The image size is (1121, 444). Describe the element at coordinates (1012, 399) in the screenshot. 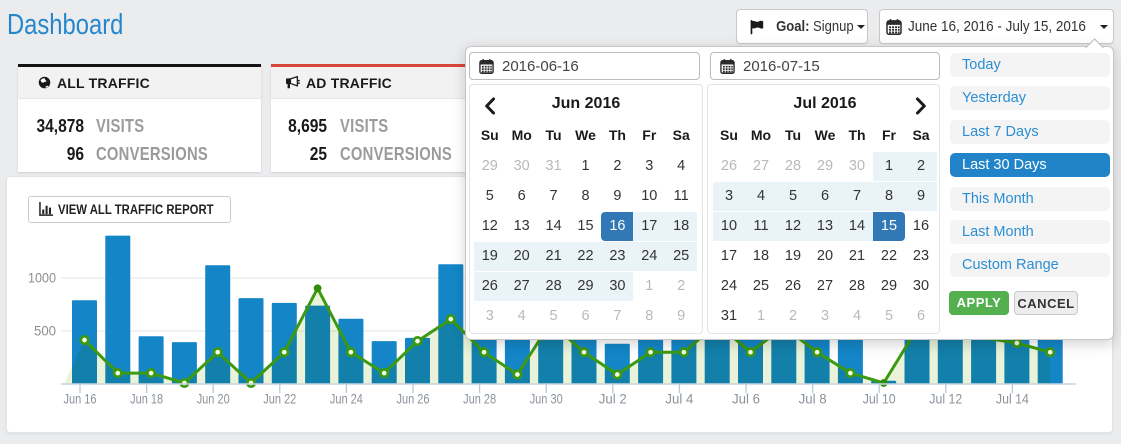

I see `svg-text: Jul 14` at that location.